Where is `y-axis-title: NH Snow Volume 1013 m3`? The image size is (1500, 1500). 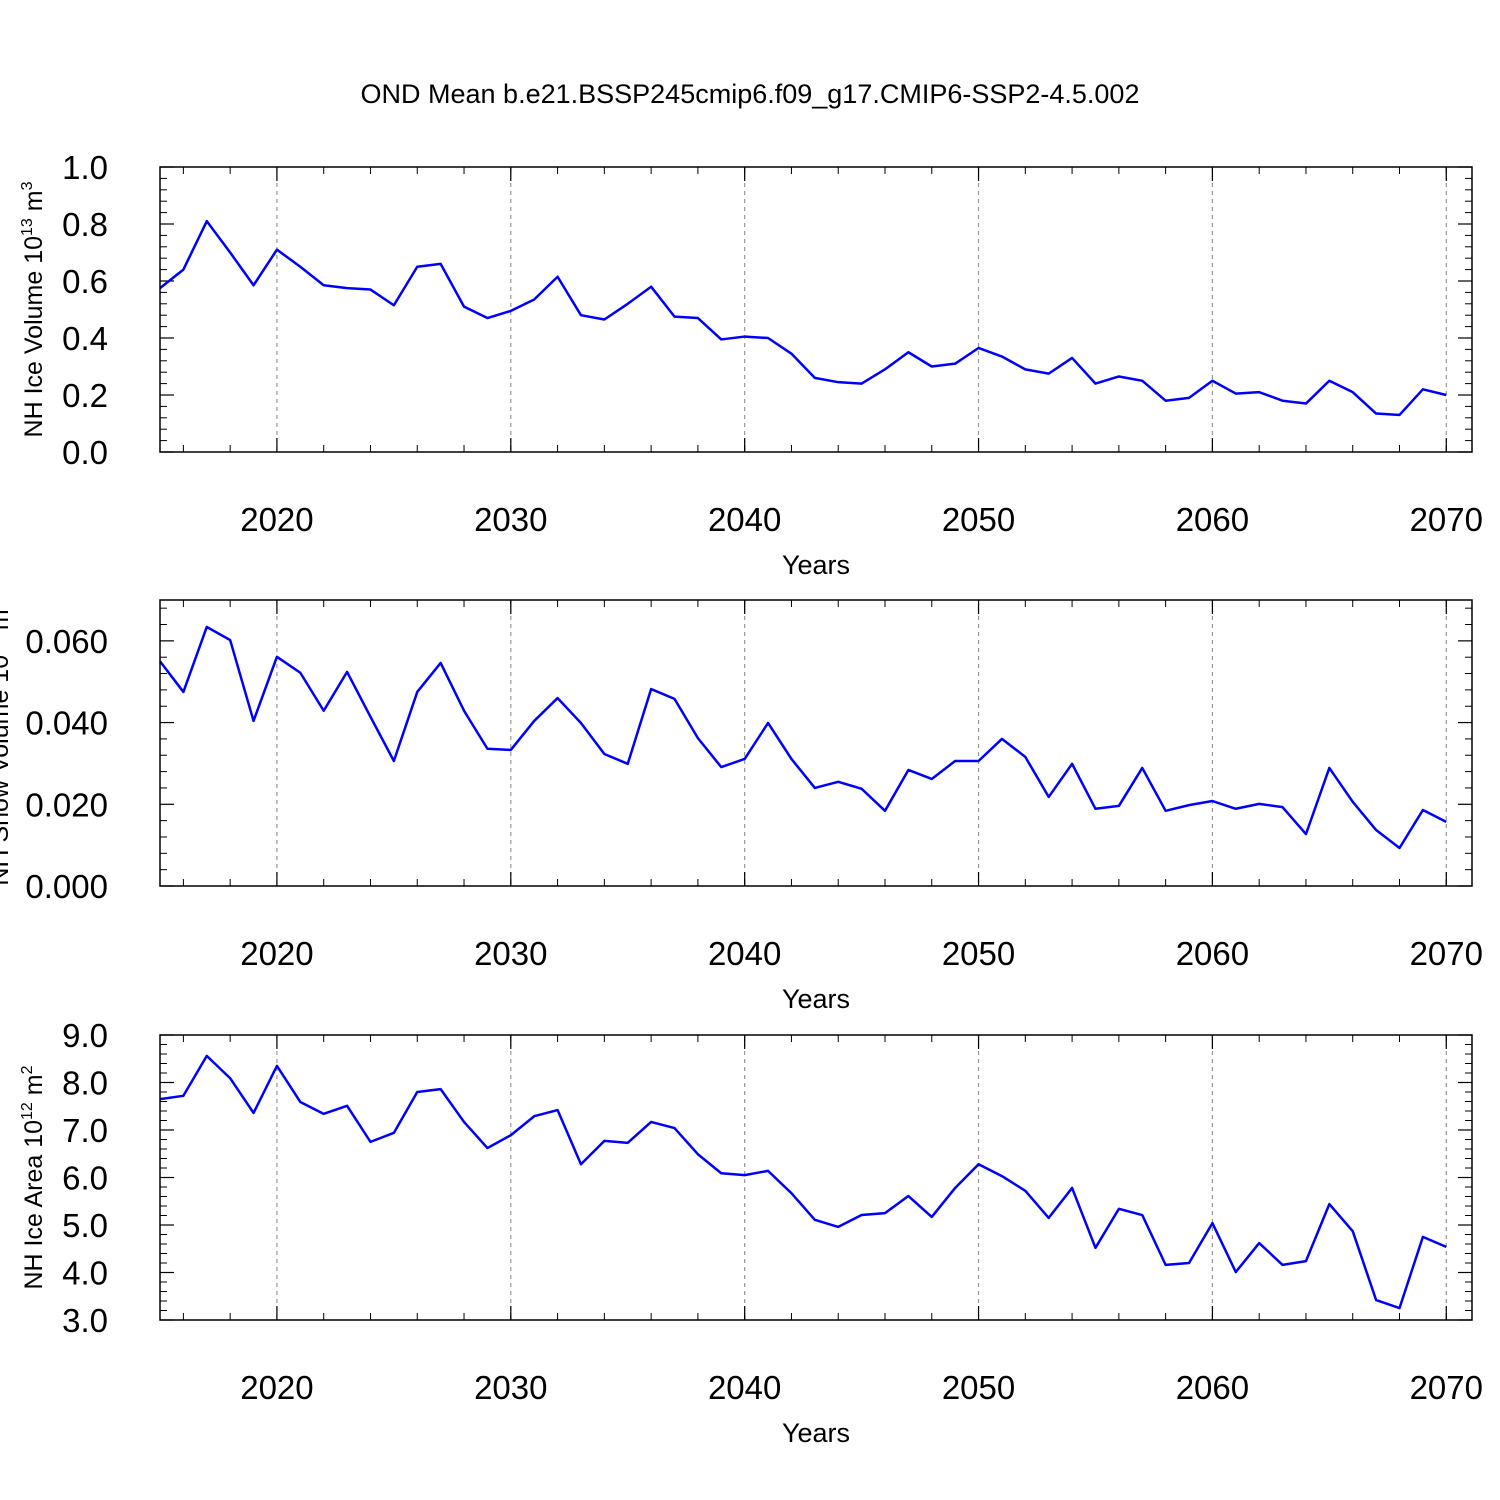
y-axis-title: NH Snow Volume 1013 m3 is located at coordinates (7, 742).